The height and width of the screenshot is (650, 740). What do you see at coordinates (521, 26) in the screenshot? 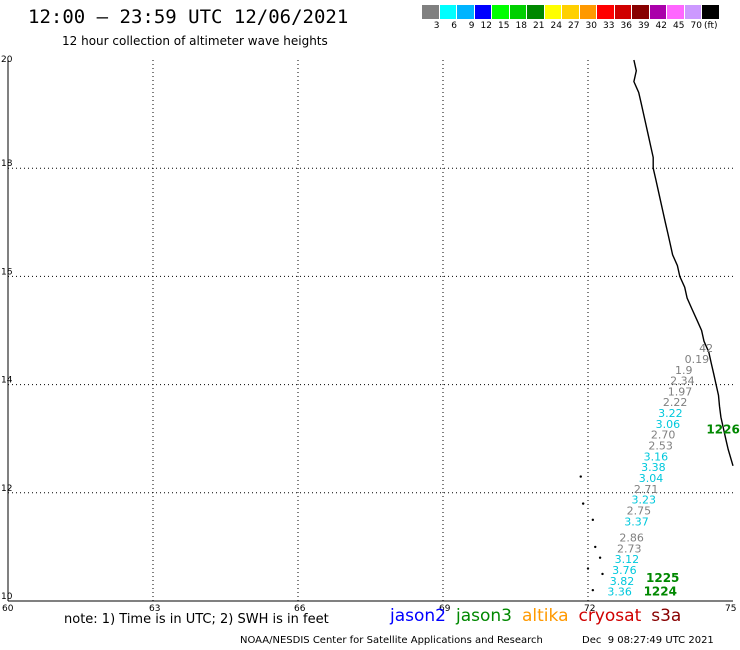
I see `colorbar-label: 18` at bounding box center [521, 26].